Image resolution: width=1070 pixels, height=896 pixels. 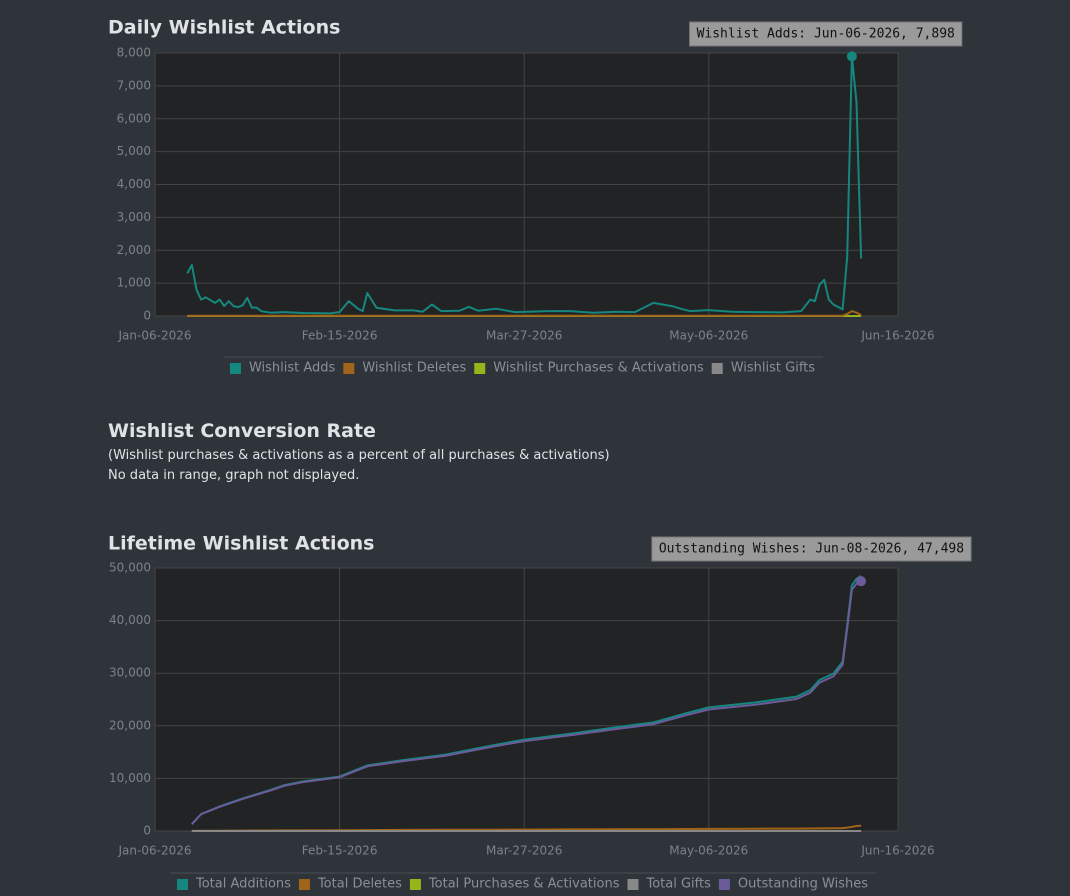 I want to click on y-tick-label: 50,000, so click(x=130, y=568).